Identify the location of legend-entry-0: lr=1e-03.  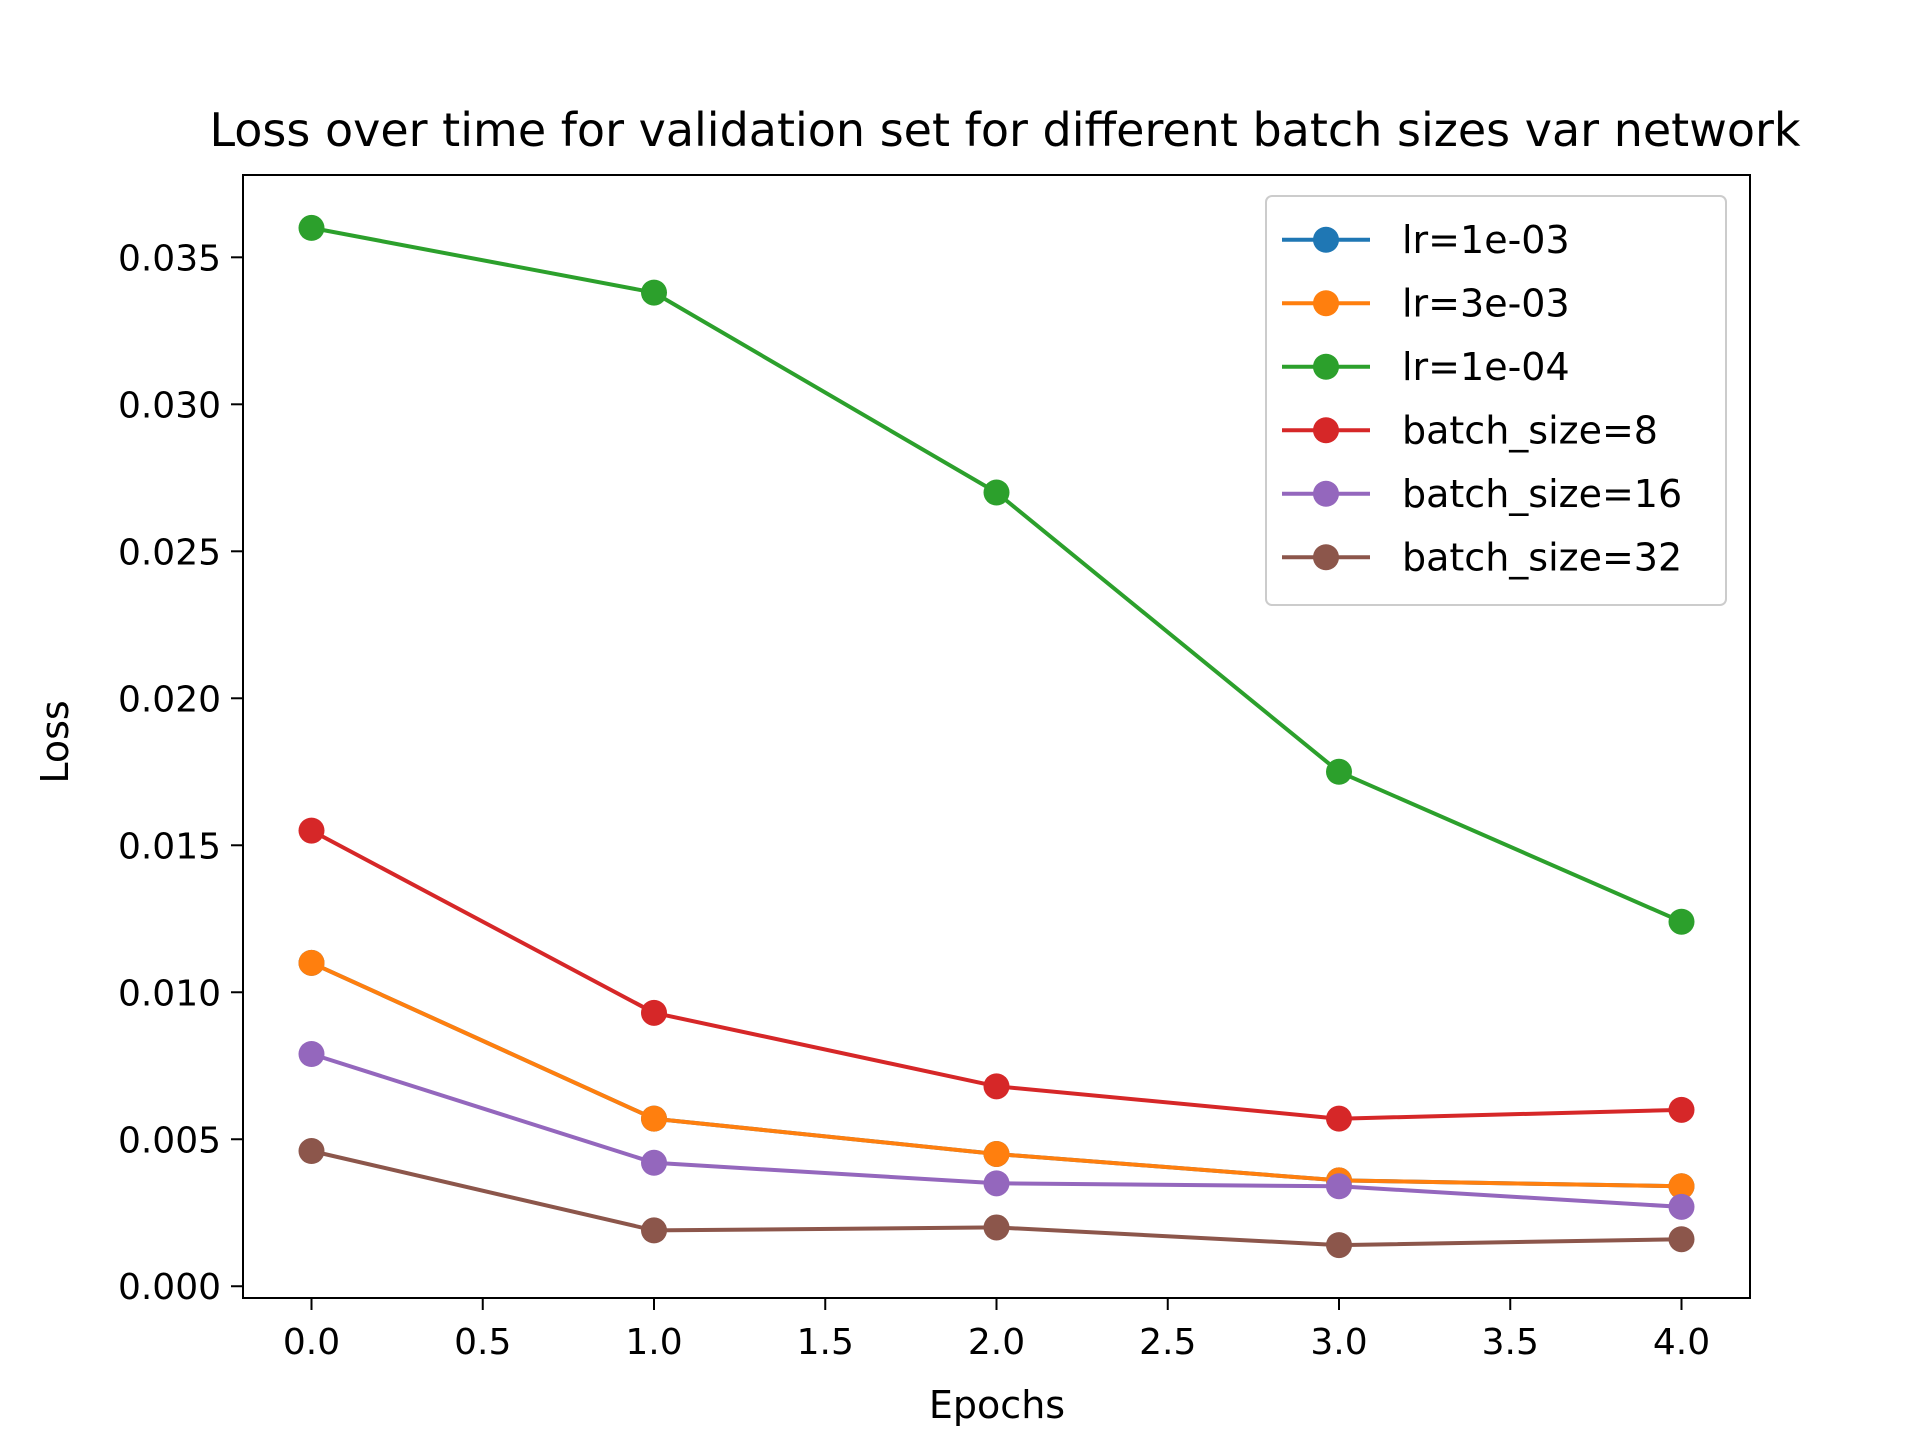
(1426, 240).